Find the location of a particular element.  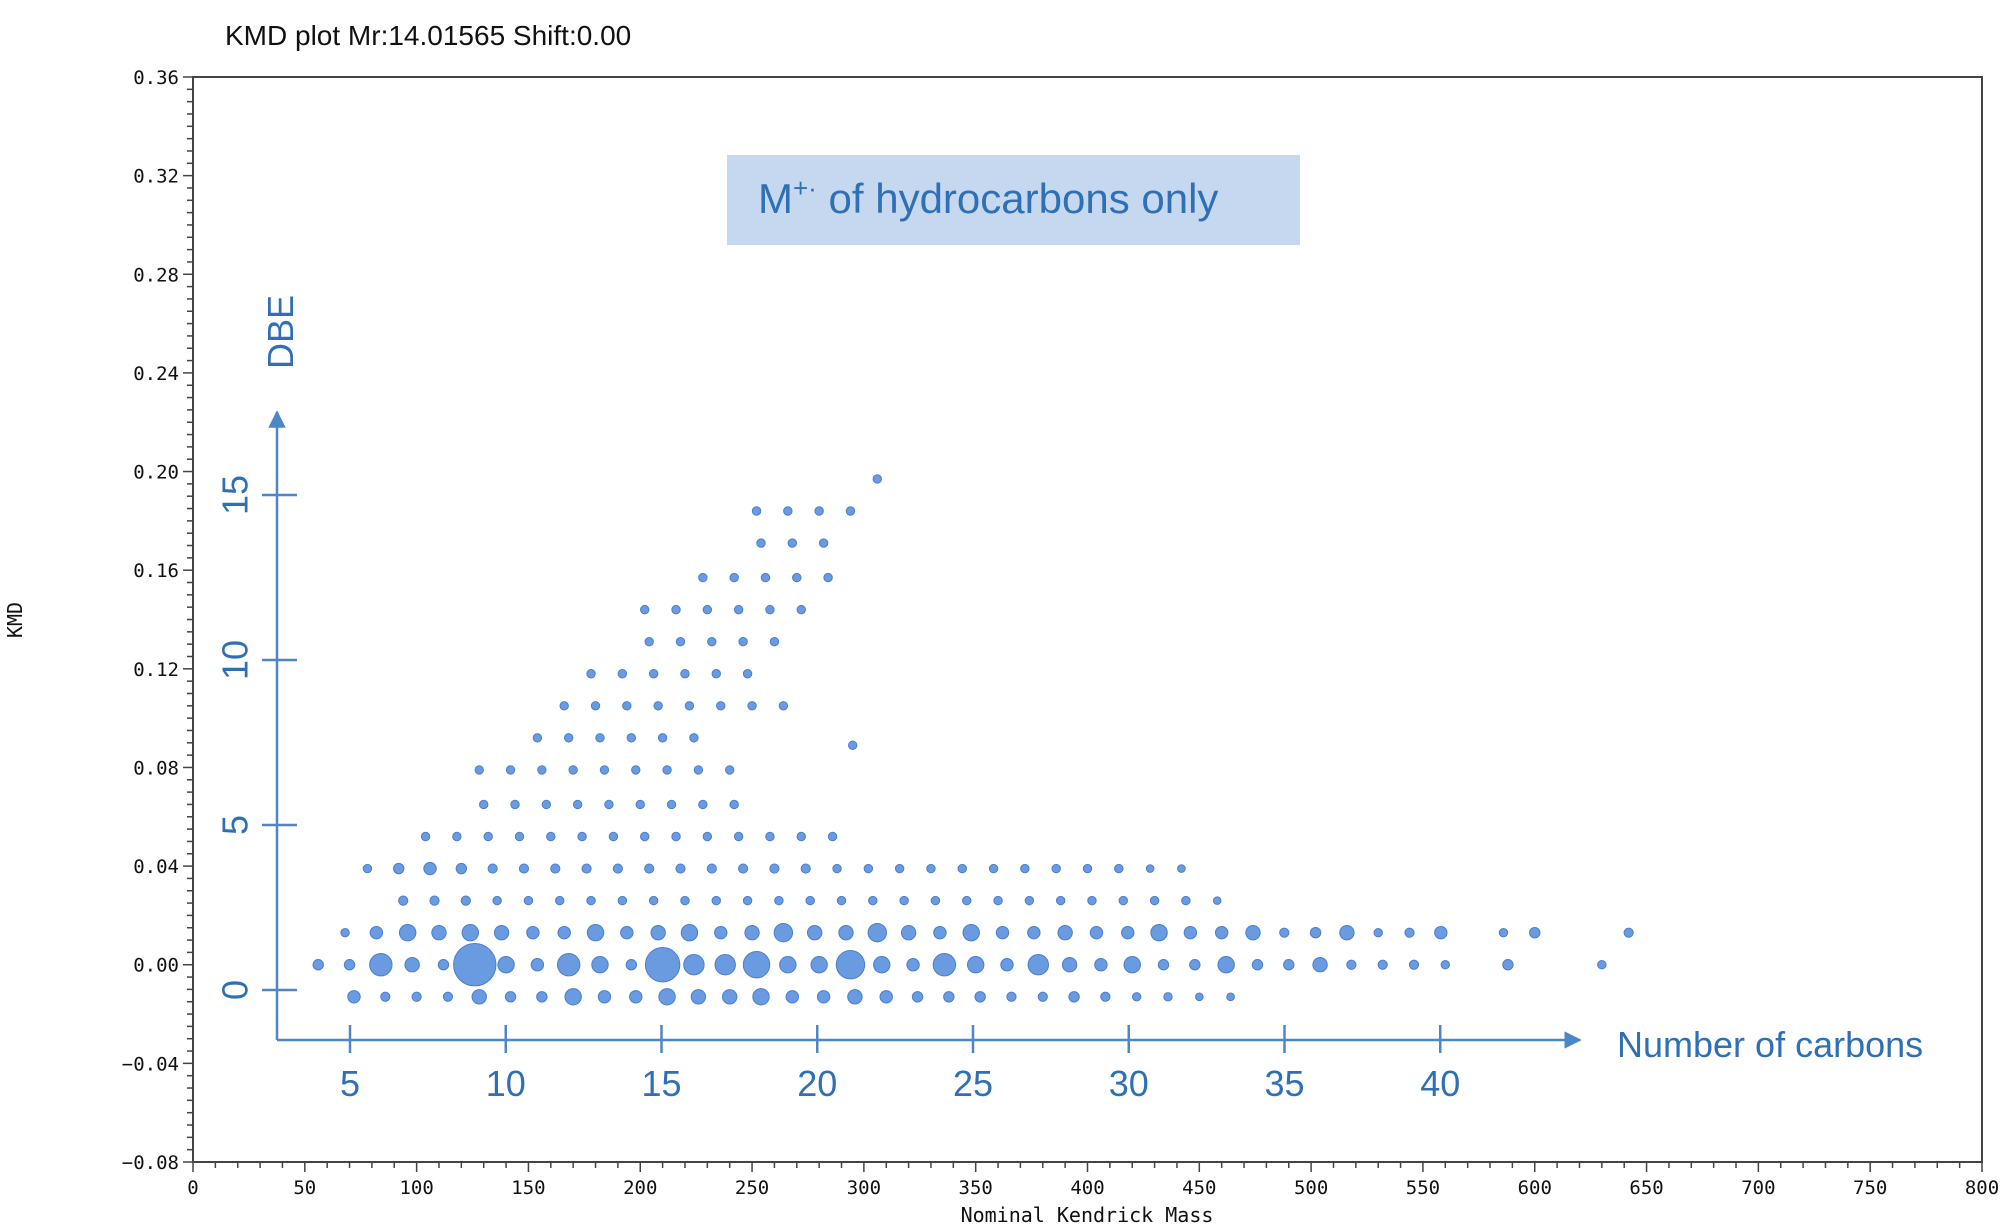

x-tick-label: 50 is located at coordinates (304, 1188).